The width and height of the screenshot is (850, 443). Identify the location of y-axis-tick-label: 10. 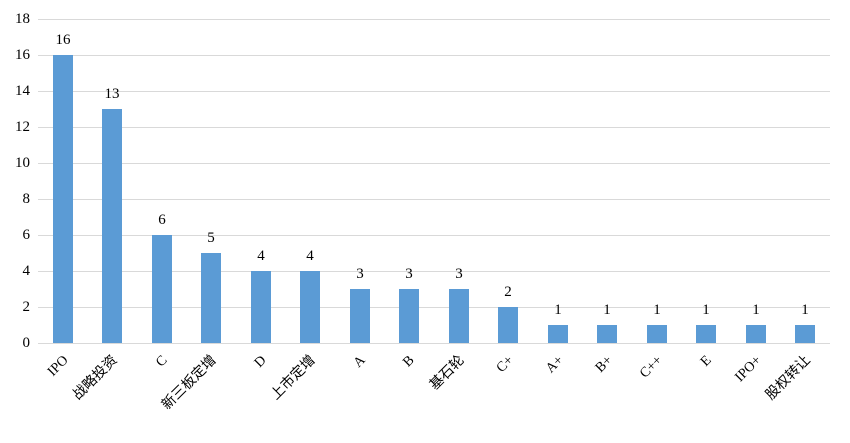
(22, 163).